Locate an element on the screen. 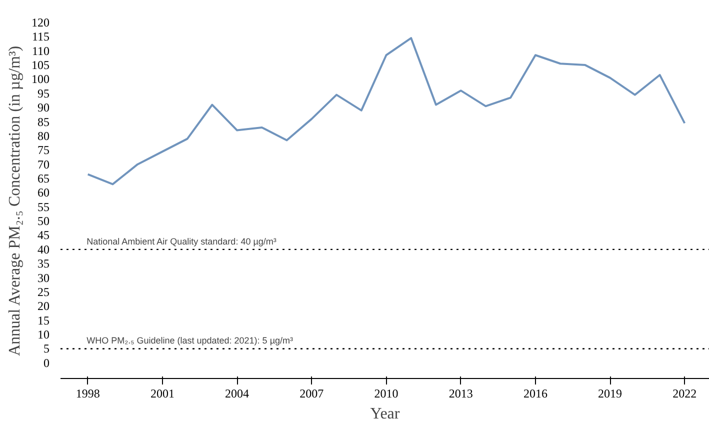  y-tick-label: 55 is located at coordinates (44, 207).